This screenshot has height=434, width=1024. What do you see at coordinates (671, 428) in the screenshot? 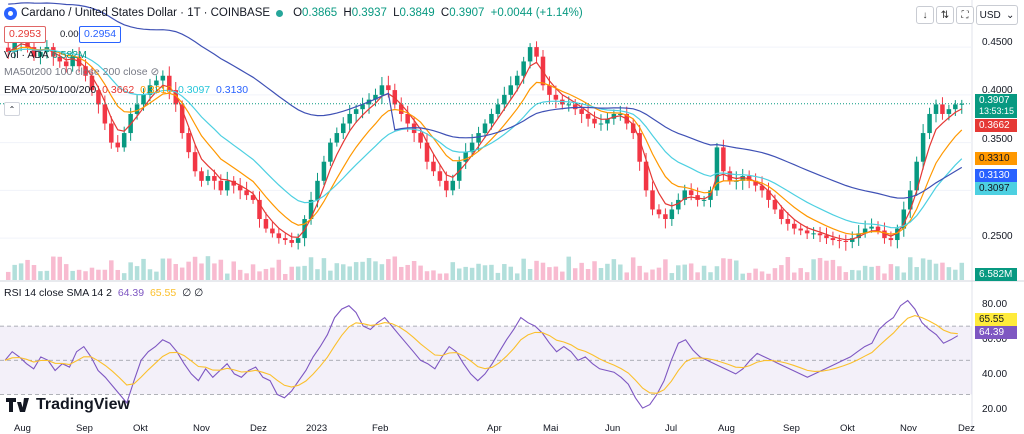
I see `date-tick: Jul` at bounding box center [671, 428].